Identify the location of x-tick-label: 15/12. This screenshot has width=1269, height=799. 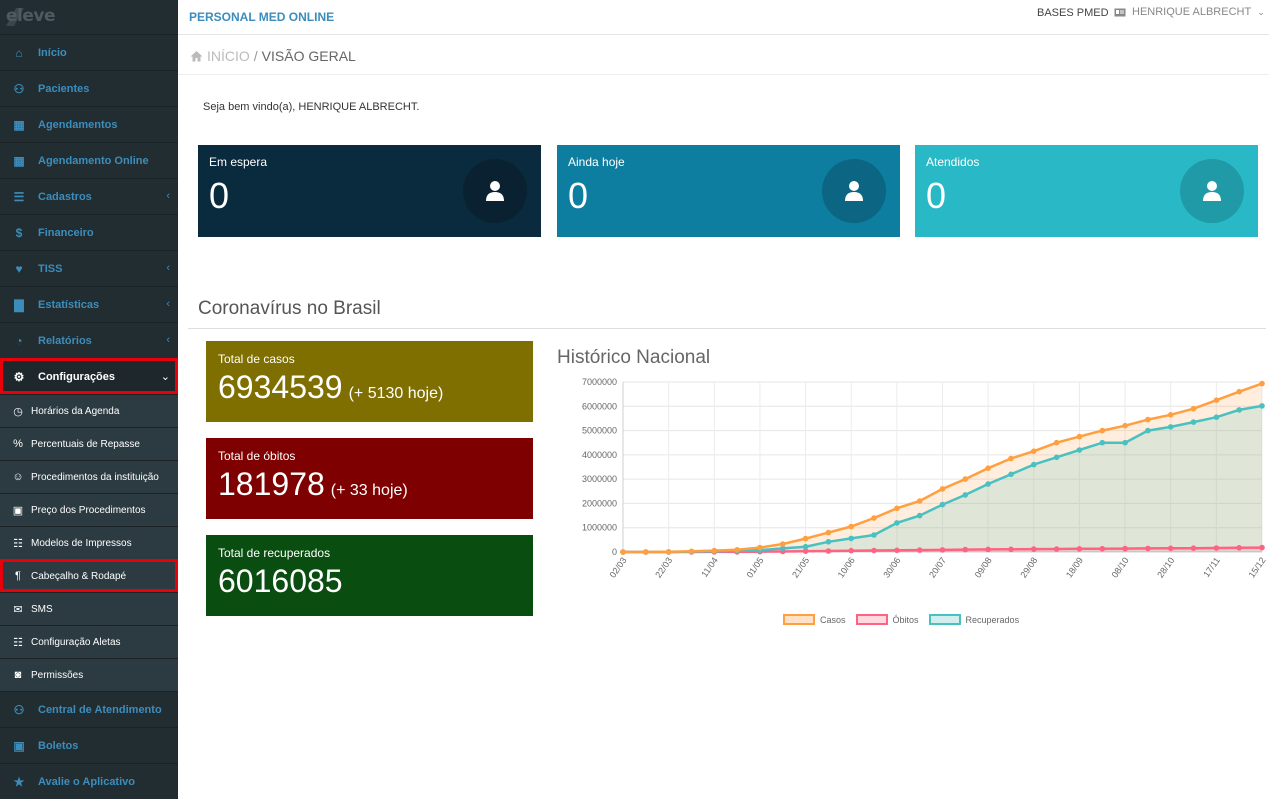
(1257, 567).